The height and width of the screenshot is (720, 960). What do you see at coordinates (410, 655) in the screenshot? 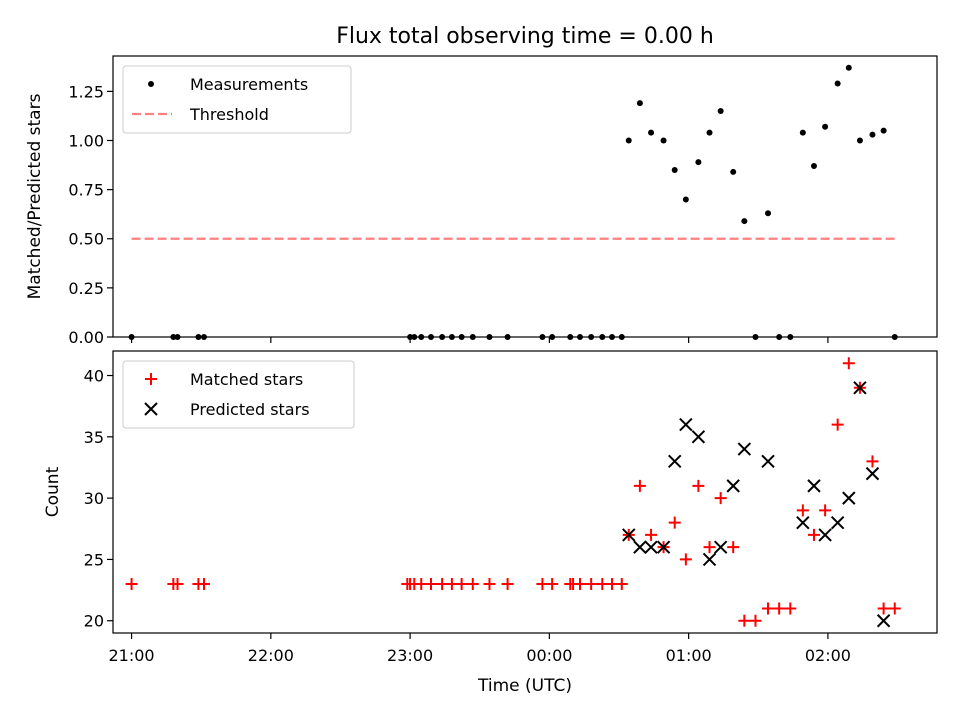
I see `x-tick-label: 23:00` at bounding box center [410, 655].